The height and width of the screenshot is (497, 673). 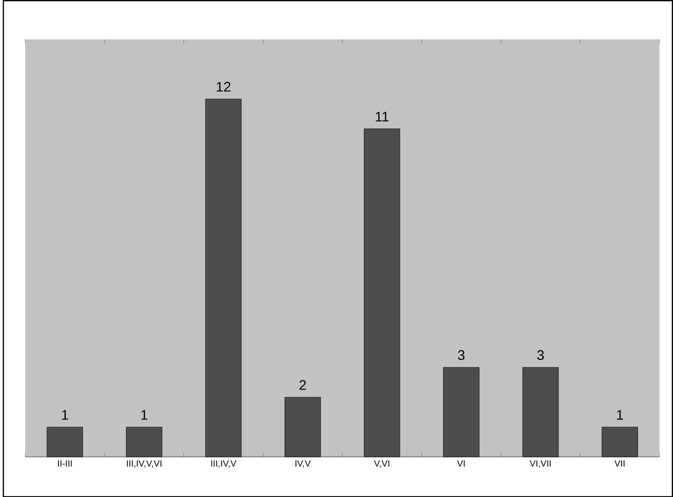 What do you see at coordinates (223, 87) in the screenshot?
I see `data-label: 12` at bounding box center [223, 87].